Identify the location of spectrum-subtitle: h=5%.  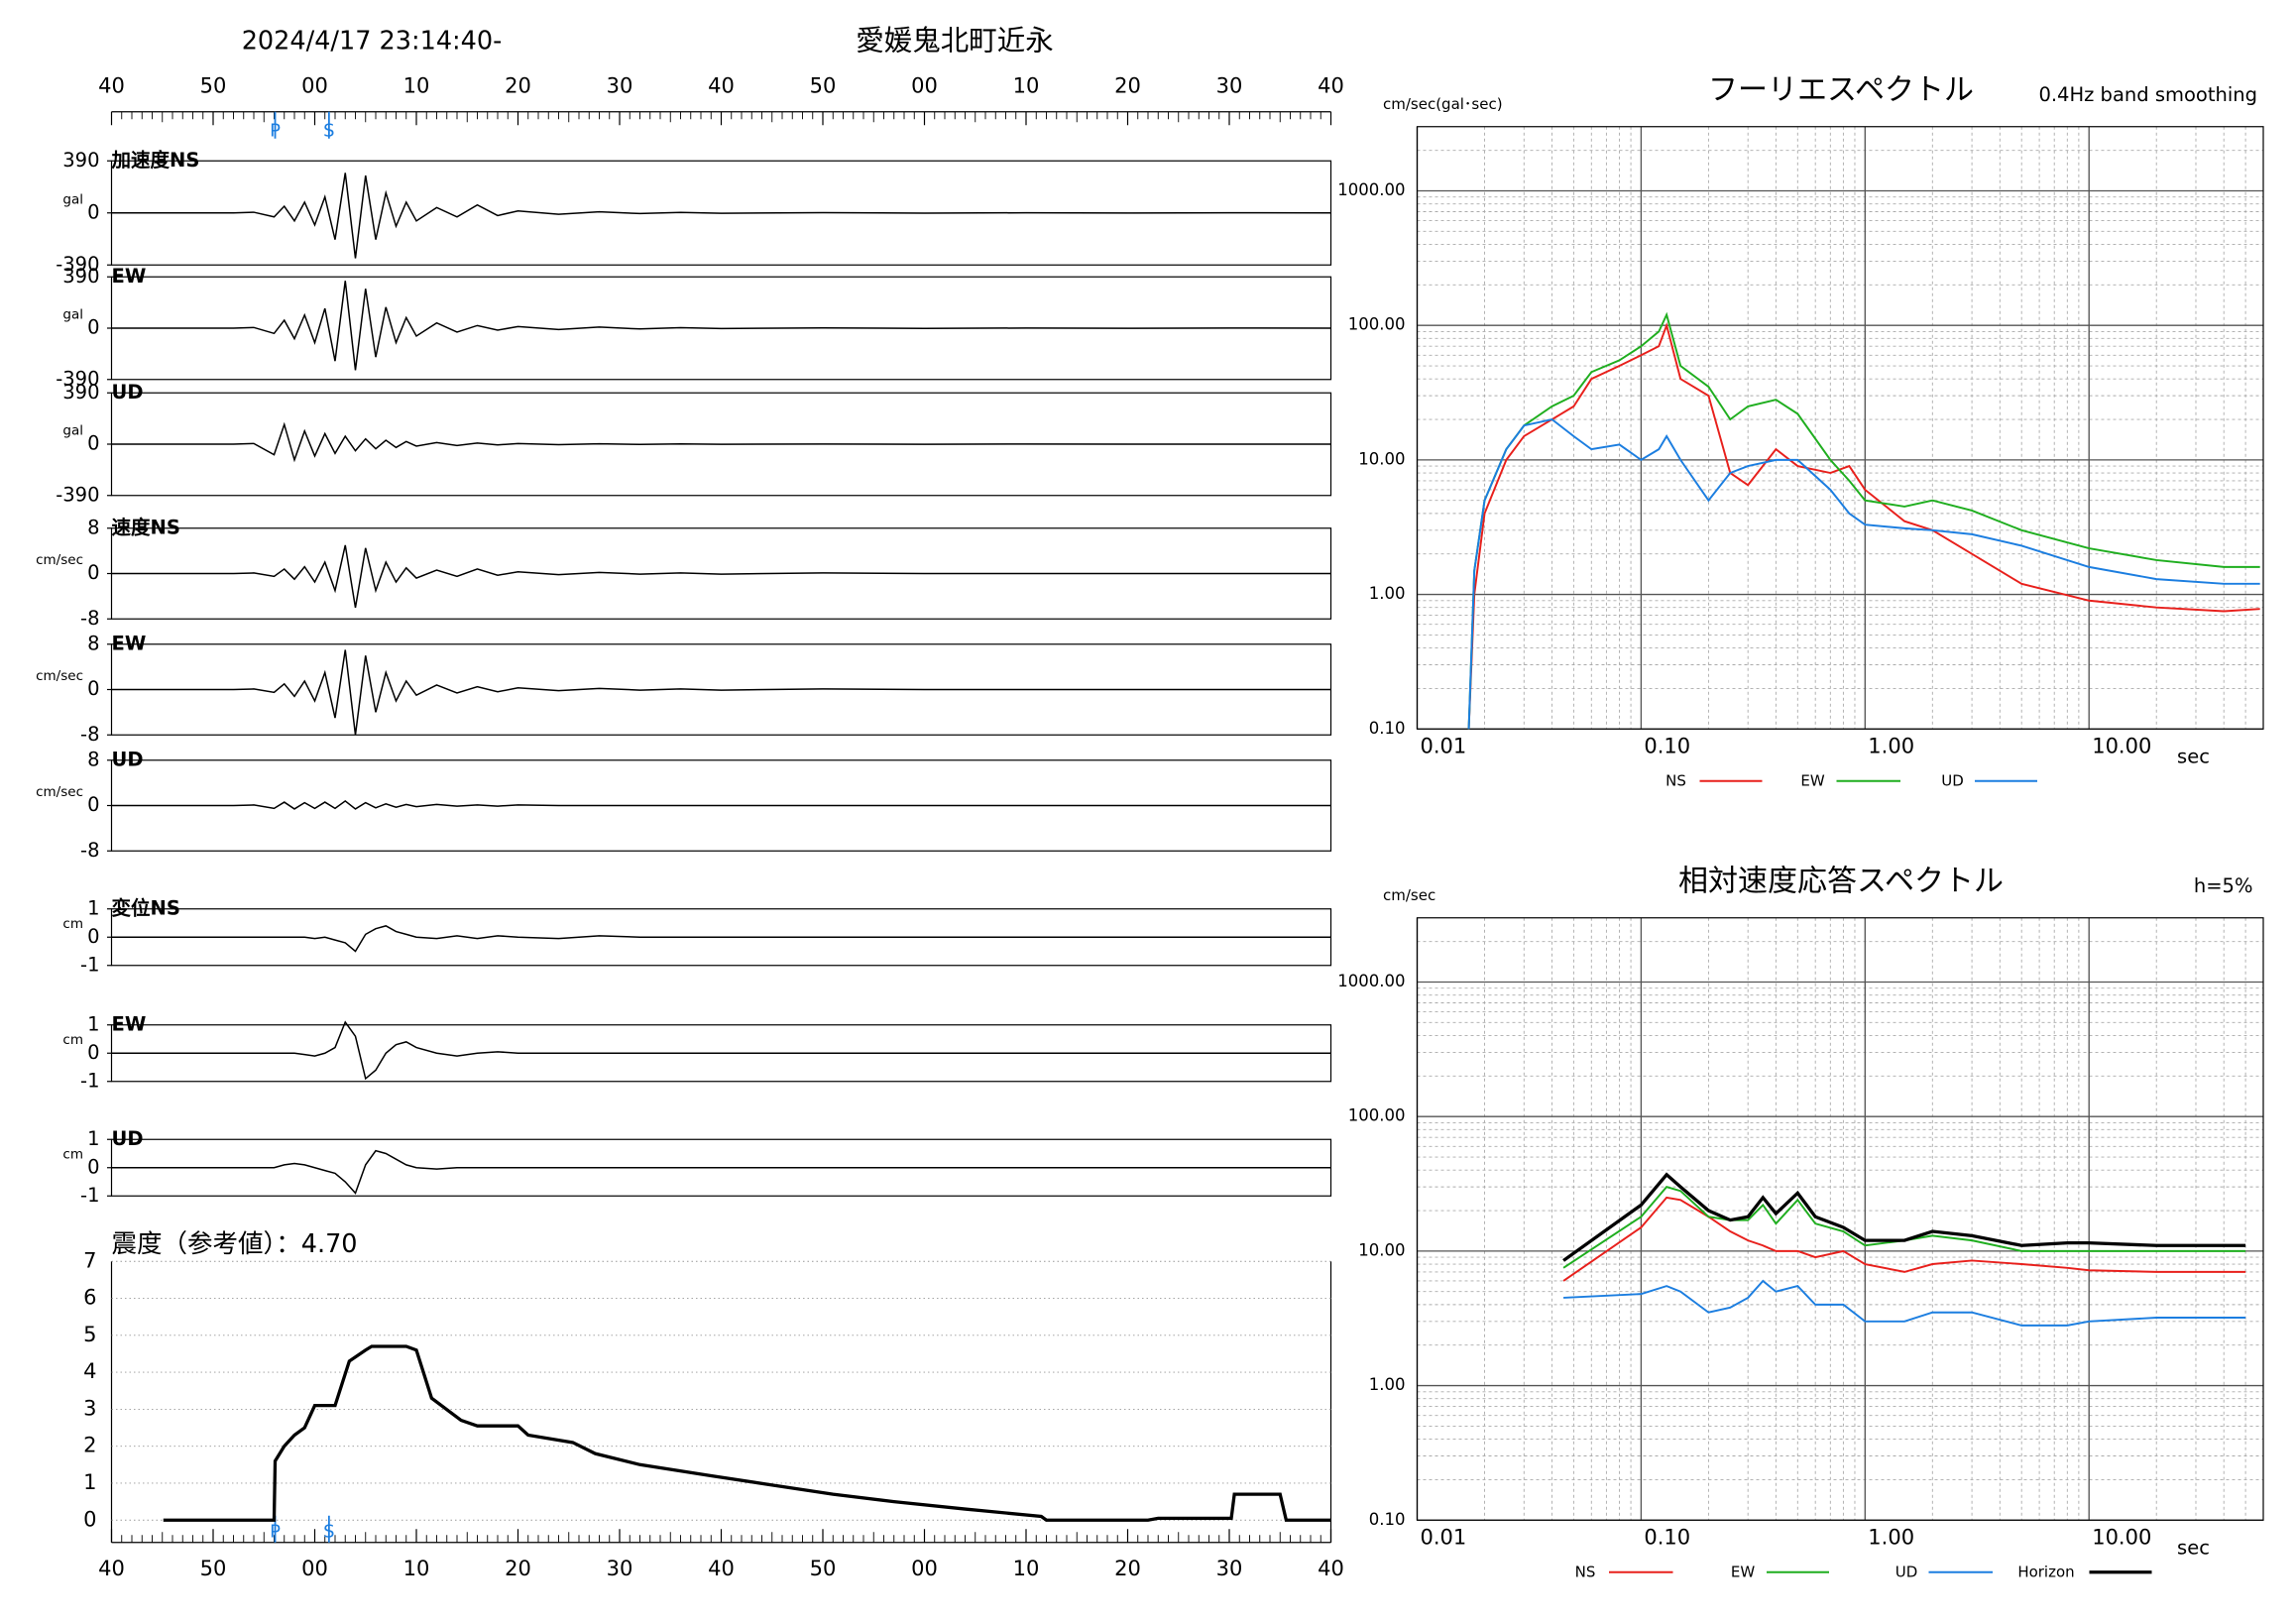
(2224, 885).